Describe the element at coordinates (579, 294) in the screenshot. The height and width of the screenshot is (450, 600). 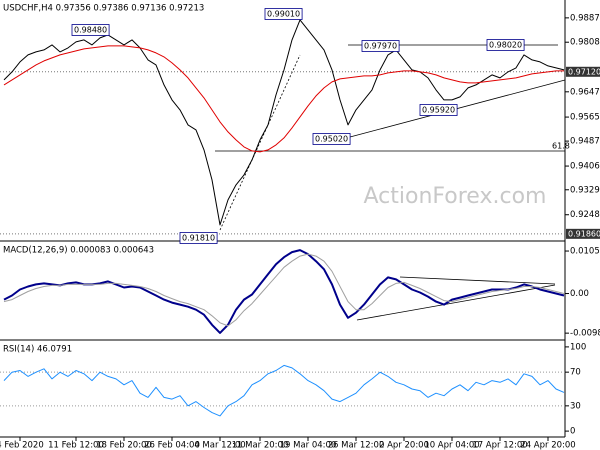
I see `y-tick-label: 0.00` at that location.